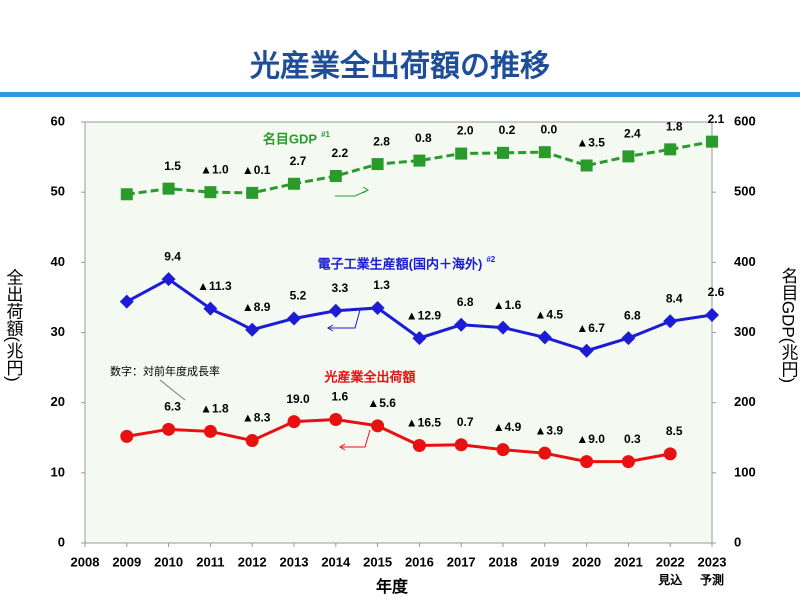 The width and height of the screenshot is (800, 600). I want to click on y2-tick-label: 600, so click(745, 120).